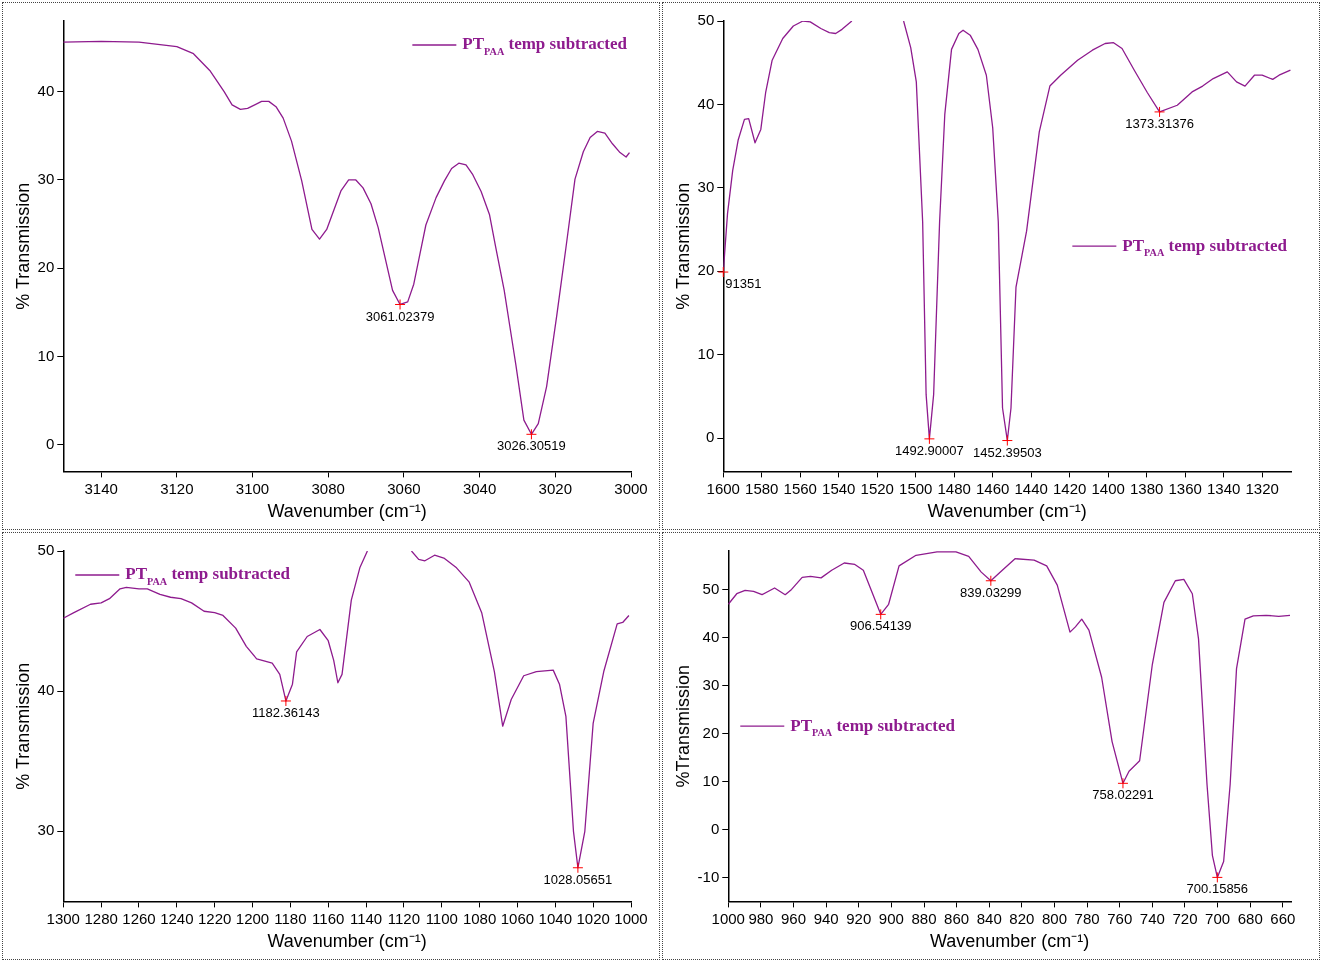 The height and width of the screenshot is (968, 1321). What do you see at coordinates (531, 446) in the screenshot?
I see `annotation: 3026.30519` at bounding box center [531, 446].